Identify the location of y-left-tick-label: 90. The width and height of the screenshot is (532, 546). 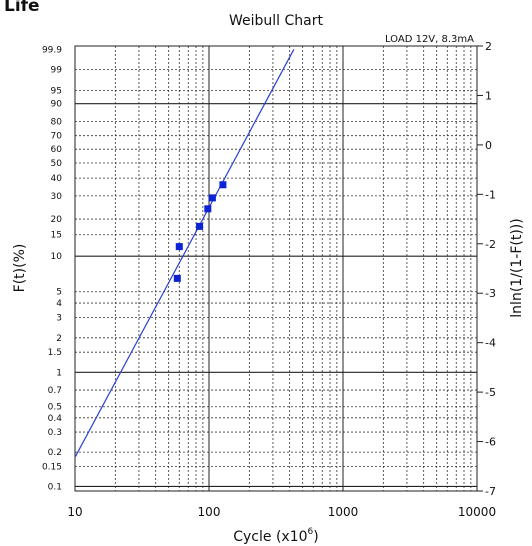
(57, 105).